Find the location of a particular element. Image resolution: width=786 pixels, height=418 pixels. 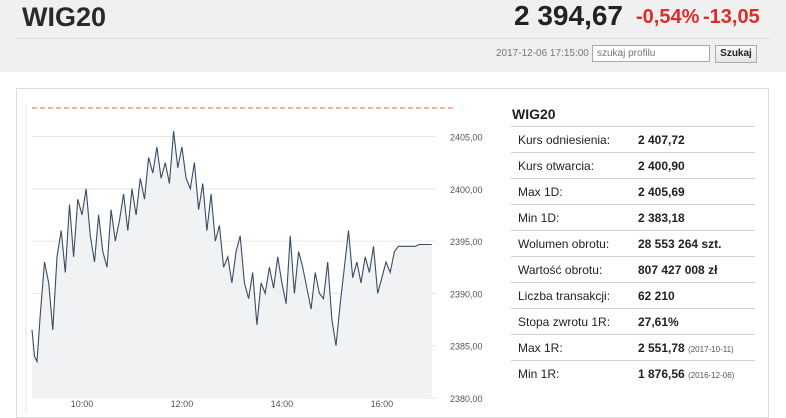

stats-row: Liczba transakcji: 62 210 is located at coordinates (633, 295).